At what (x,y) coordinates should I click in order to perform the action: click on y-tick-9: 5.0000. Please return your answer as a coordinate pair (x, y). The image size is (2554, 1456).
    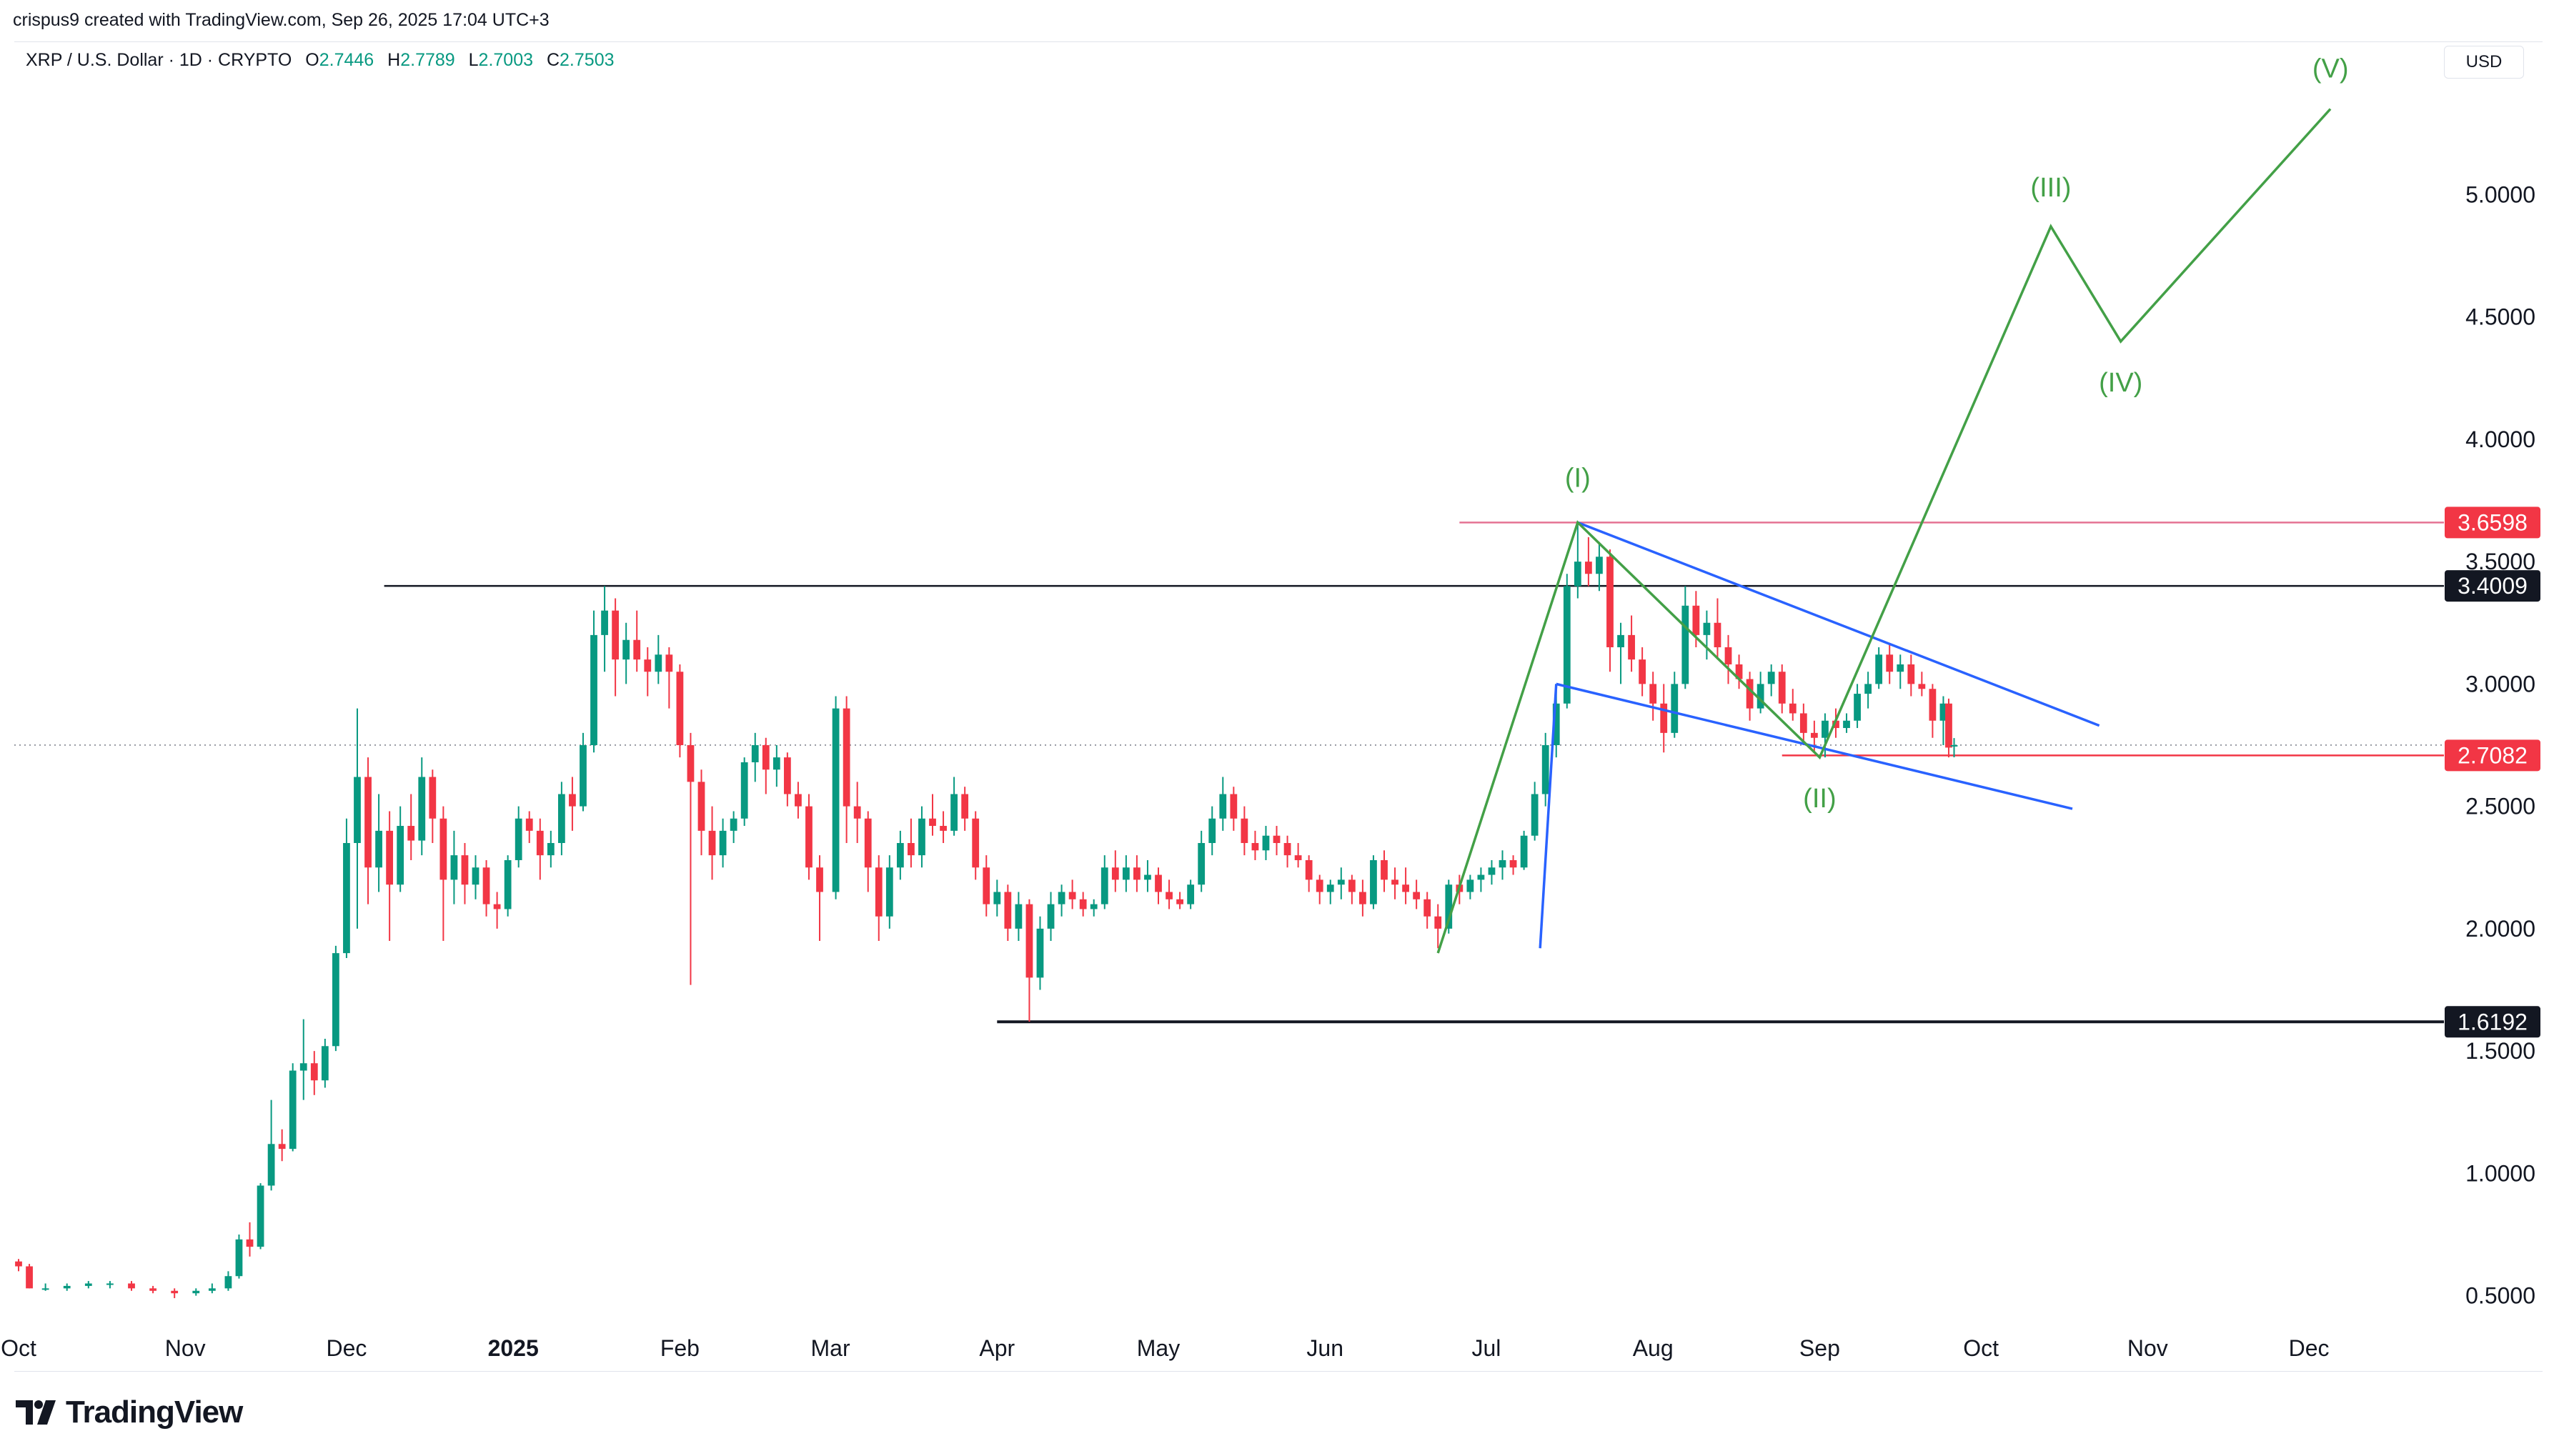
    Looking at the image, I should click on (2500, 194).